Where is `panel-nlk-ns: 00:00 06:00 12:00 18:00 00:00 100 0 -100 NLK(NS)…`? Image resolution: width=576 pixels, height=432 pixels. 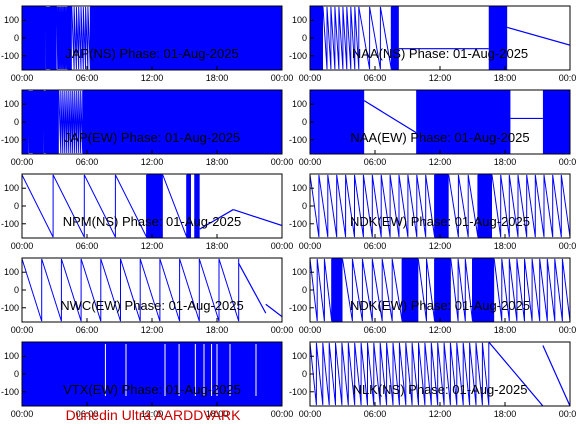
panel-nlk-ns: 00:00 06:00 12:00 18:00 00:00 100 0 -100 NLK(NS)… is located at coordinates (432, 380).